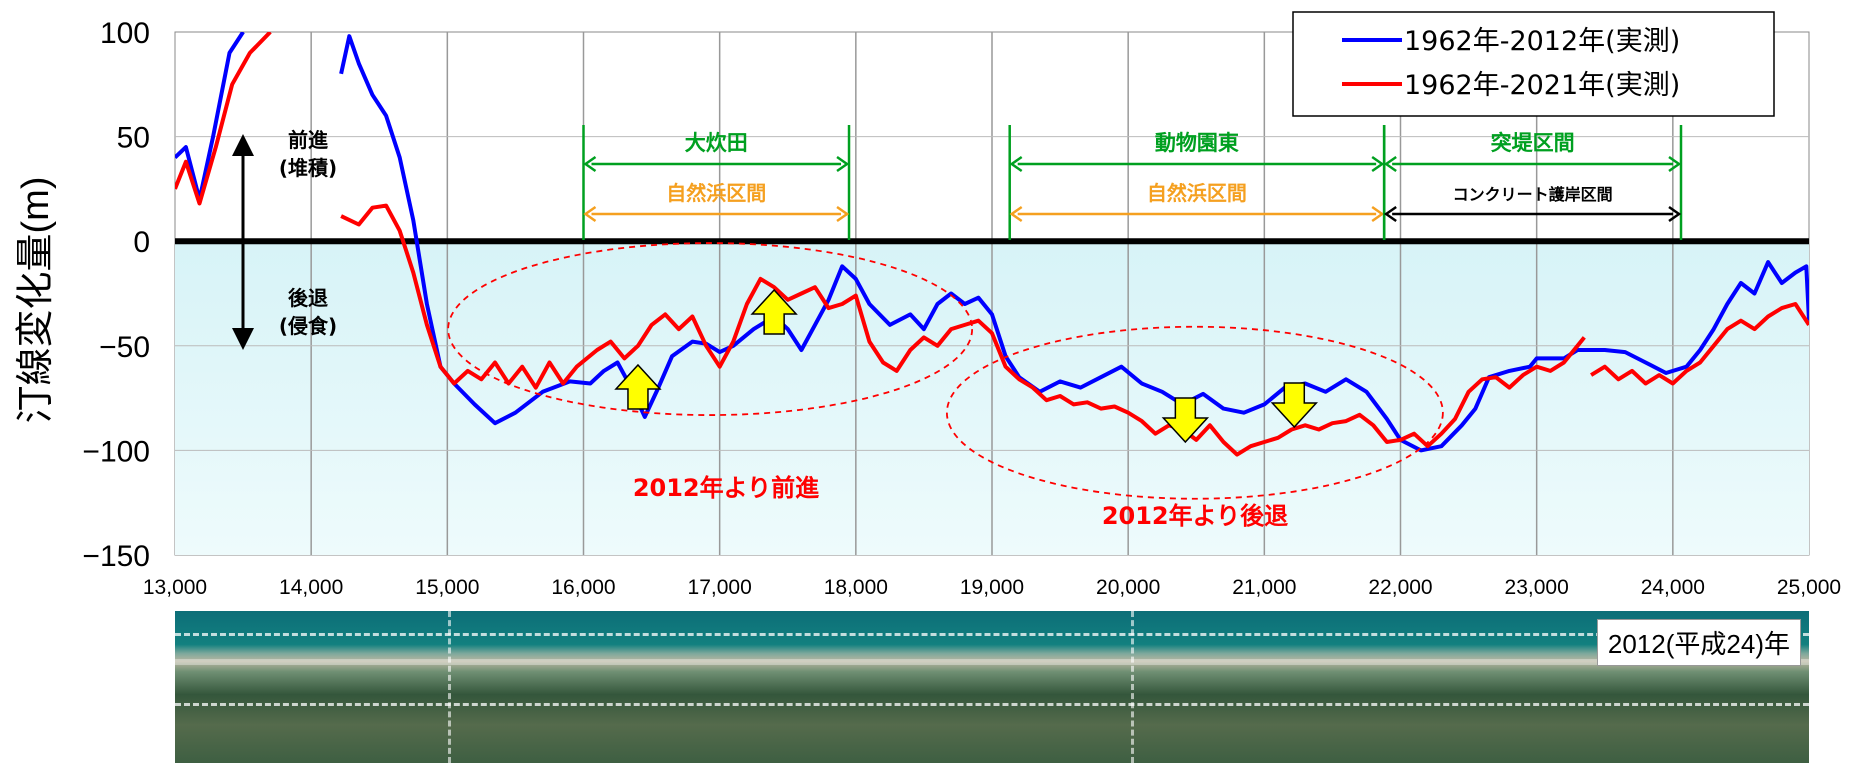 This screenshot has width=1851, height=763. What do you see at coordinates (856, 587) in the screenshot?
I see `x-tick-label: 18,000` at bounding box center [856, 587].